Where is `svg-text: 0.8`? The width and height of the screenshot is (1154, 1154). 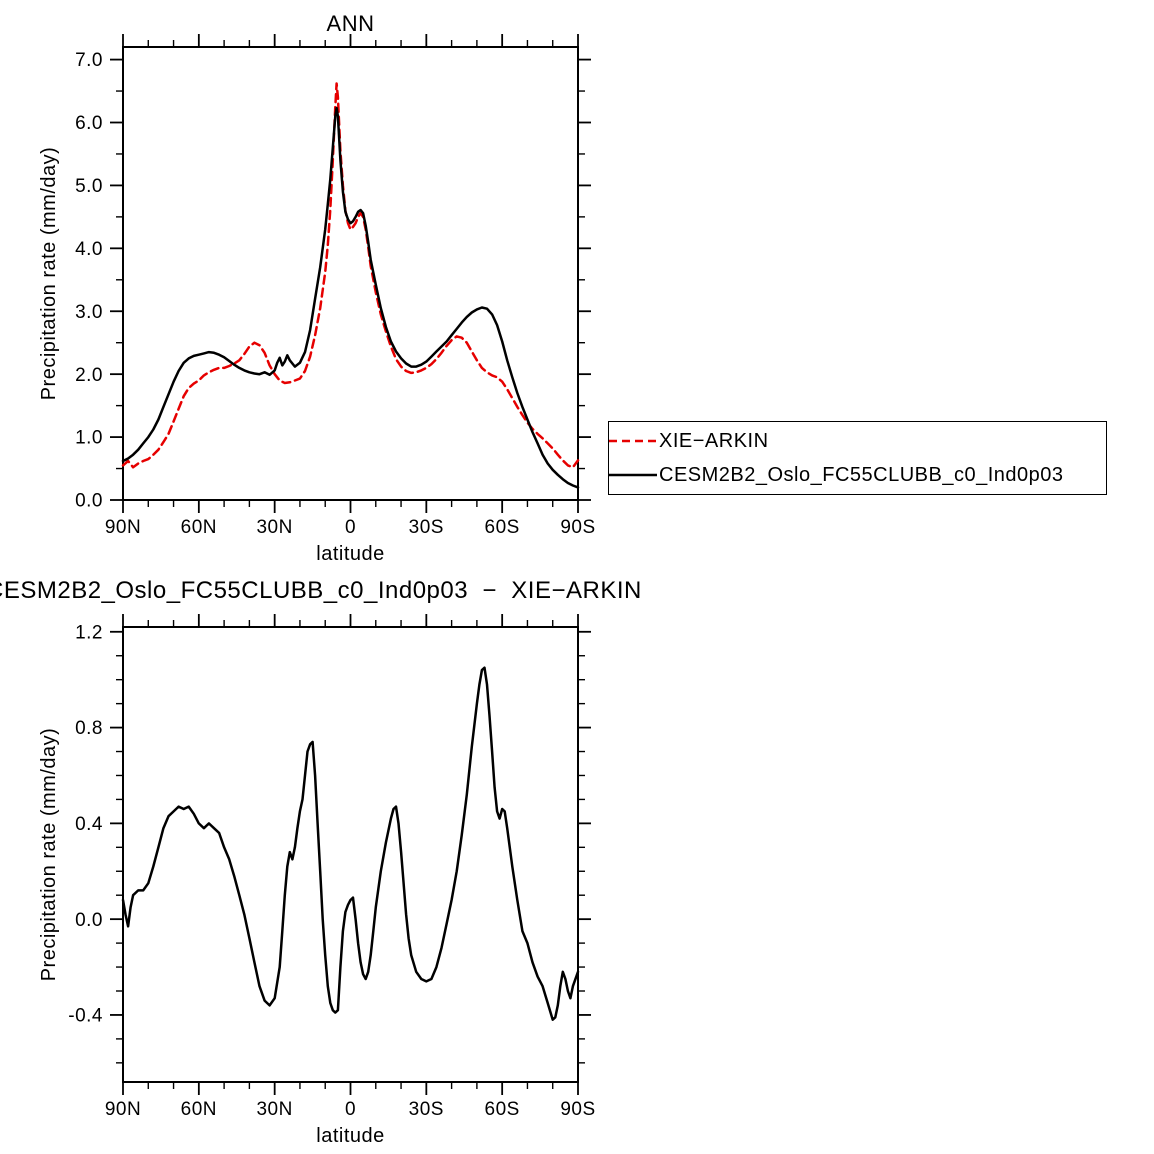
svg-text: 0.8 is located at coordinates (89, 728).